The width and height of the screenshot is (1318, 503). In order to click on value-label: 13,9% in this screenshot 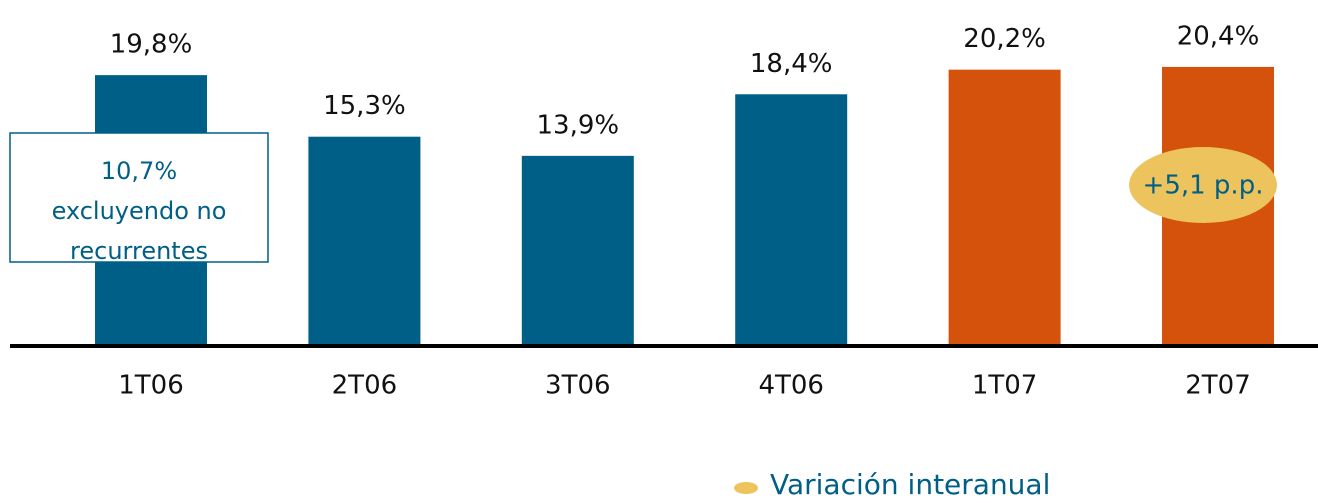, I will do `click(577, 125)`.